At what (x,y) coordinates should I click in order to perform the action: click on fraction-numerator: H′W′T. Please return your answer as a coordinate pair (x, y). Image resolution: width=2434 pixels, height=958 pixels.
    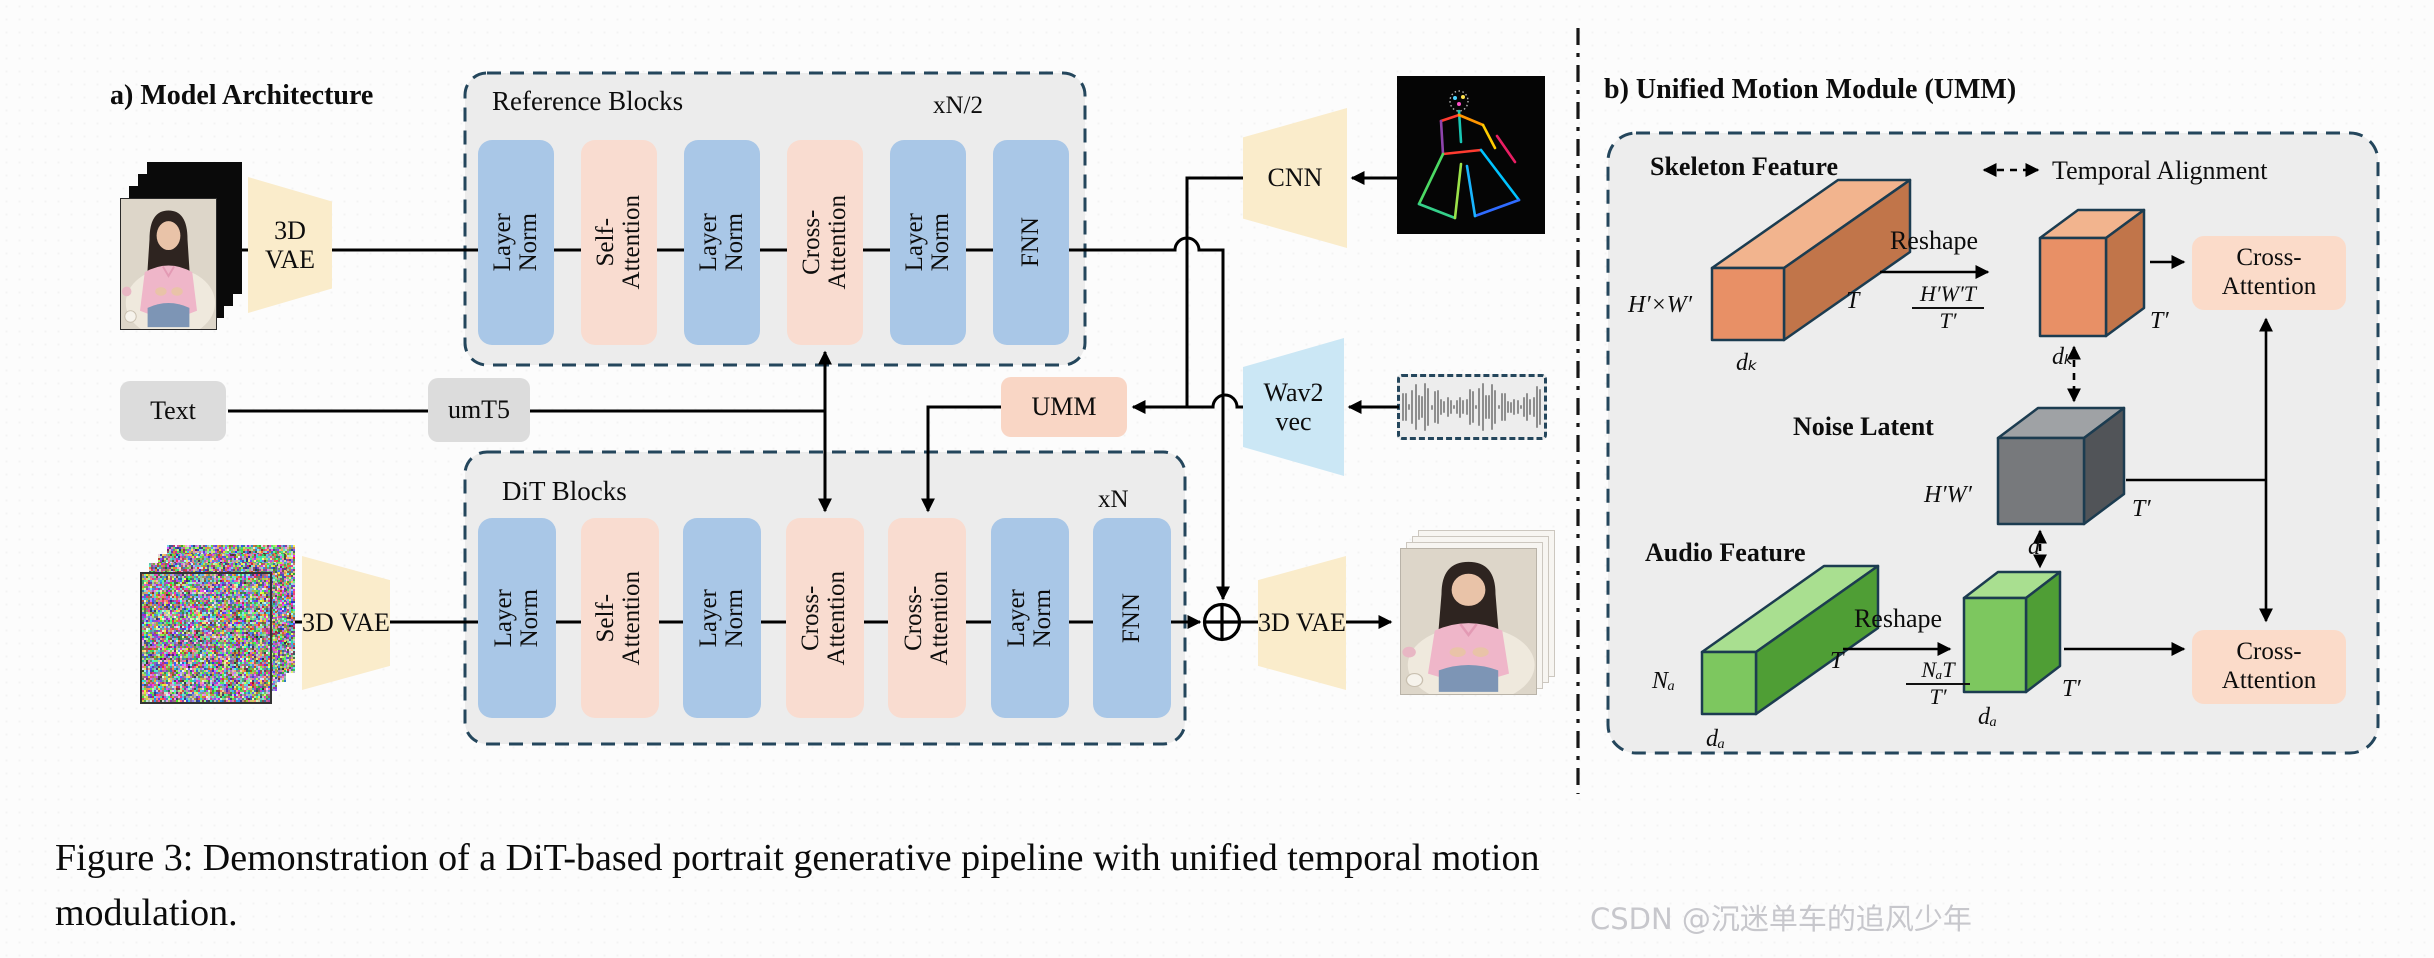
    Looking at the image, I should click on (1948, 295).